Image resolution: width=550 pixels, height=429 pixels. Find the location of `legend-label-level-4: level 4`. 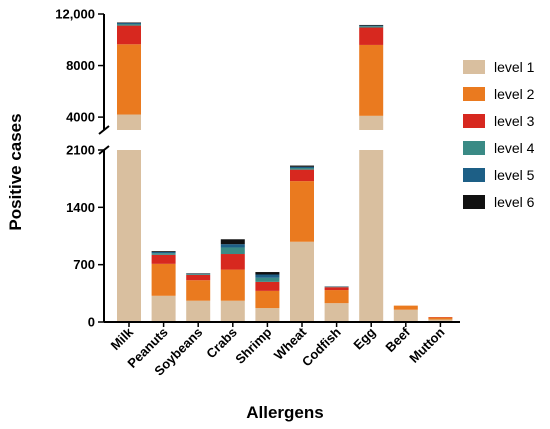

legend-label-level-4: level 4 is located at coordinates (514, 148).